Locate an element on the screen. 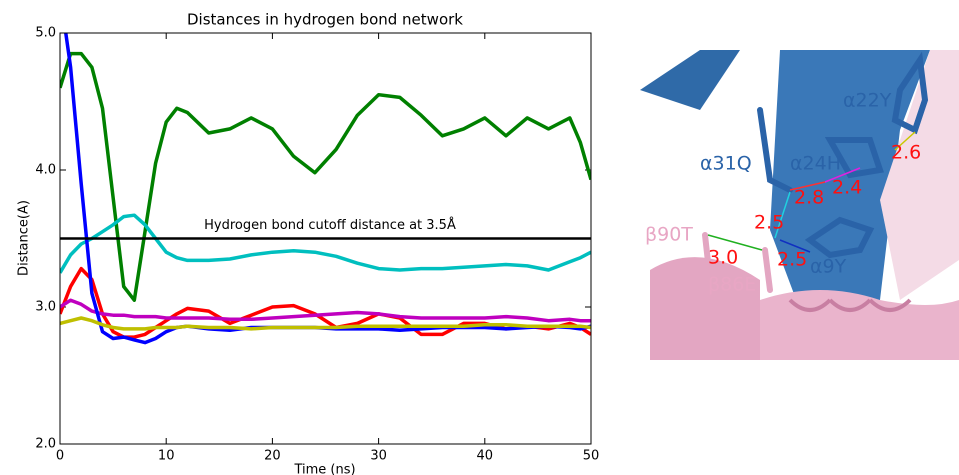 The image size is (959, 475). x-tick-label: 20 is located at coordinates (272, 456).